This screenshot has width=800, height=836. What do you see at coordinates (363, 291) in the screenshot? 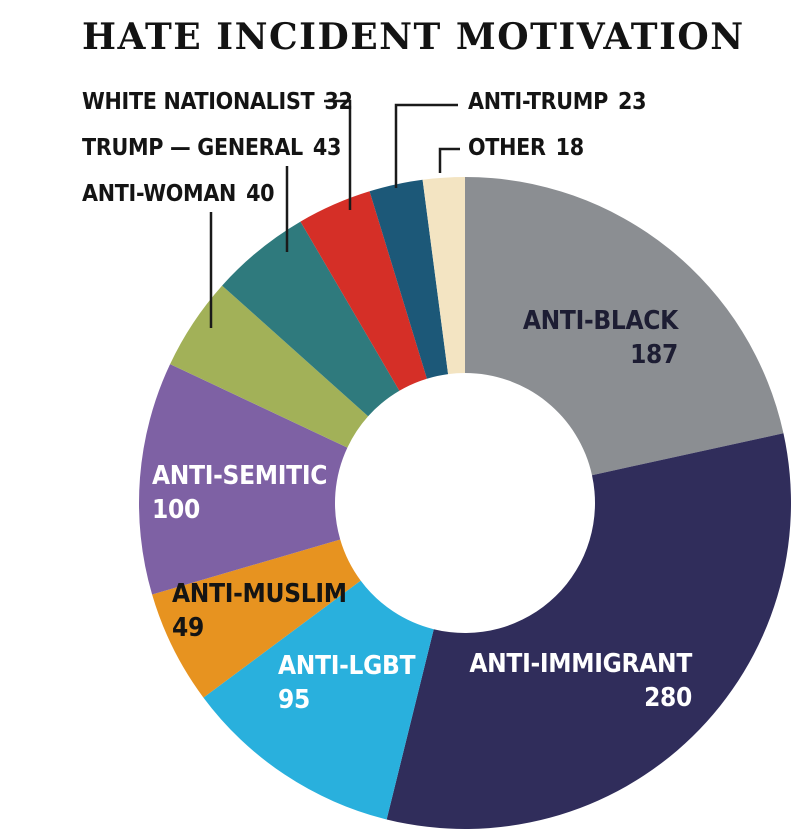
I see `slice-white-nationalist` at bounding box center [363, 291].